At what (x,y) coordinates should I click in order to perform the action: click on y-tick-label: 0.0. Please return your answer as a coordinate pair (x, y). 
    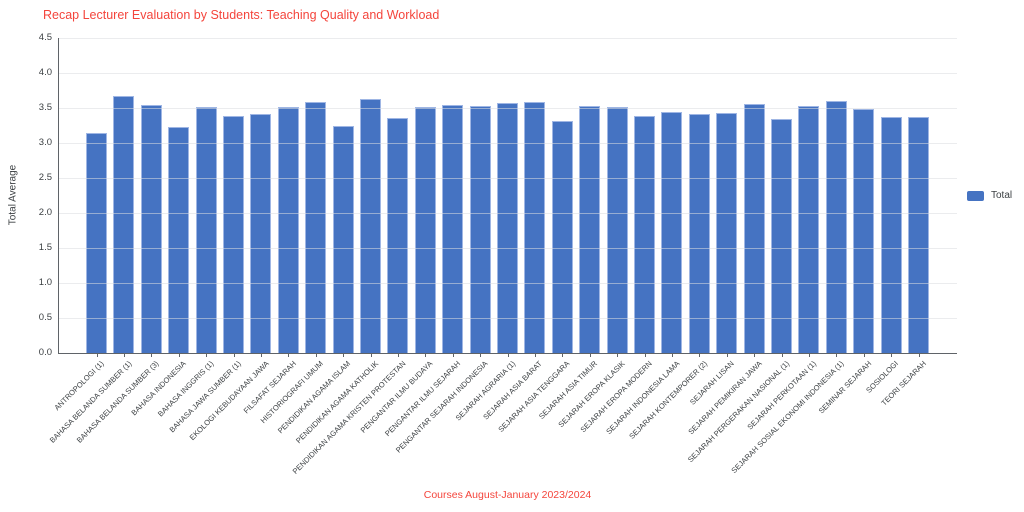
    Looking at the image, I should click on (45, 352).